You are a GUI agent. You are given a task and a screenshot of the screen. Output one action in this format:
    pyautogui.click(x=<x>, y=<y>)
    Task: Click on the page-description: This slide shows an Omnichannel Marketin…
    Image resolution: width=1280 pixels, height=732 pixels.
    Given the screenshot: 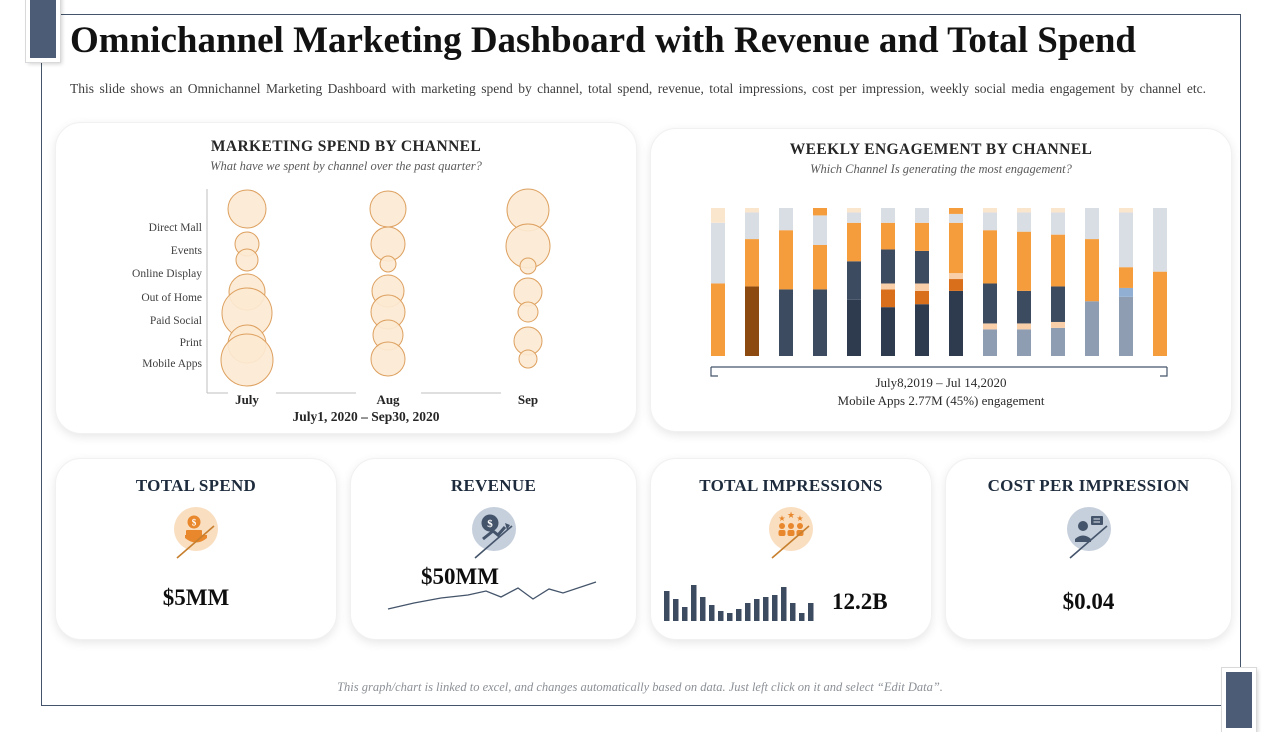 What is the action you would take?
    pyautogui.click(x=638, y=88)
    